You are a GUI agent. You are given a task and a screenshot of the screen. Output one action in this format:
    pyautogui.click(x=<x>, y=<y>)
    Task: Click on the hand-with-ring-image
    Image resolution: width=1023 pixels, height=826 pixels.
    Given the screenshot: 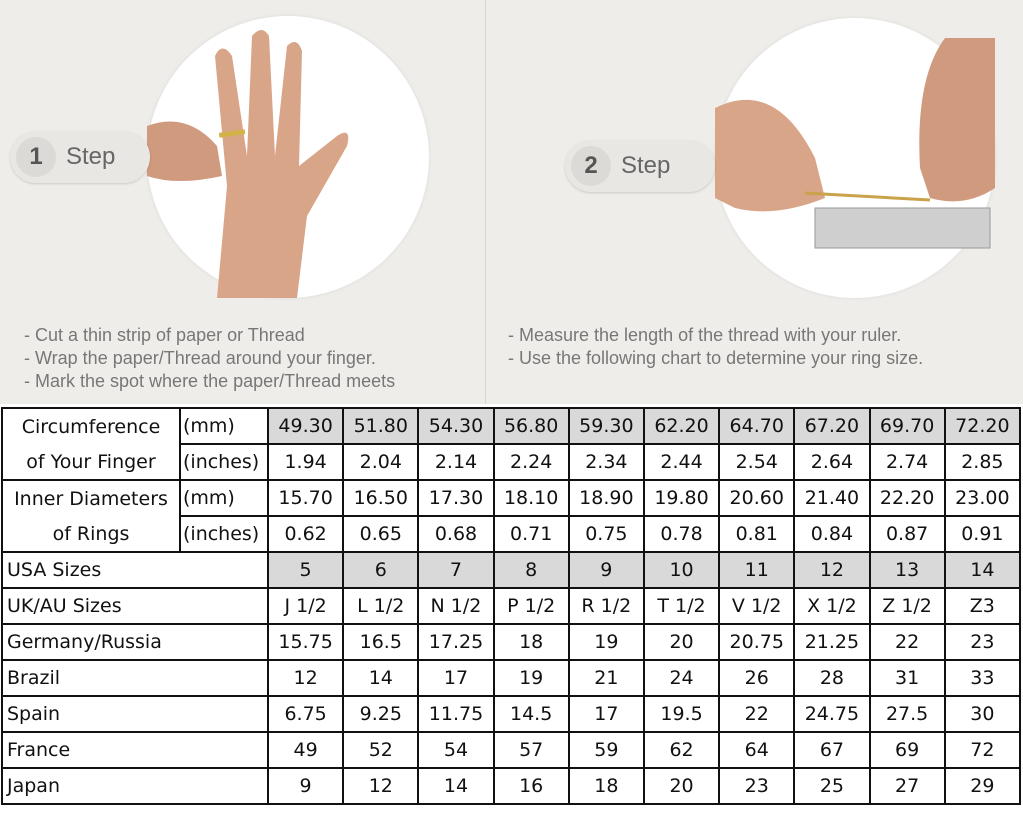 What is the action you would take?
    pyautogui.click(x=248, y=164)
    